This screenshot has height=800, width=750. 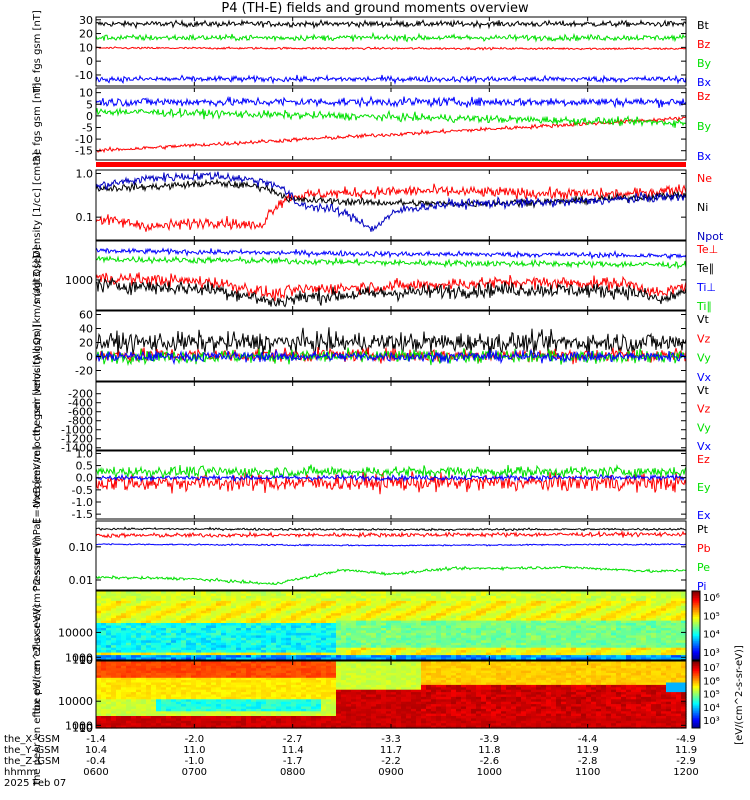 I want to click on y-tick-label: -200, so click(x=80, y=394).